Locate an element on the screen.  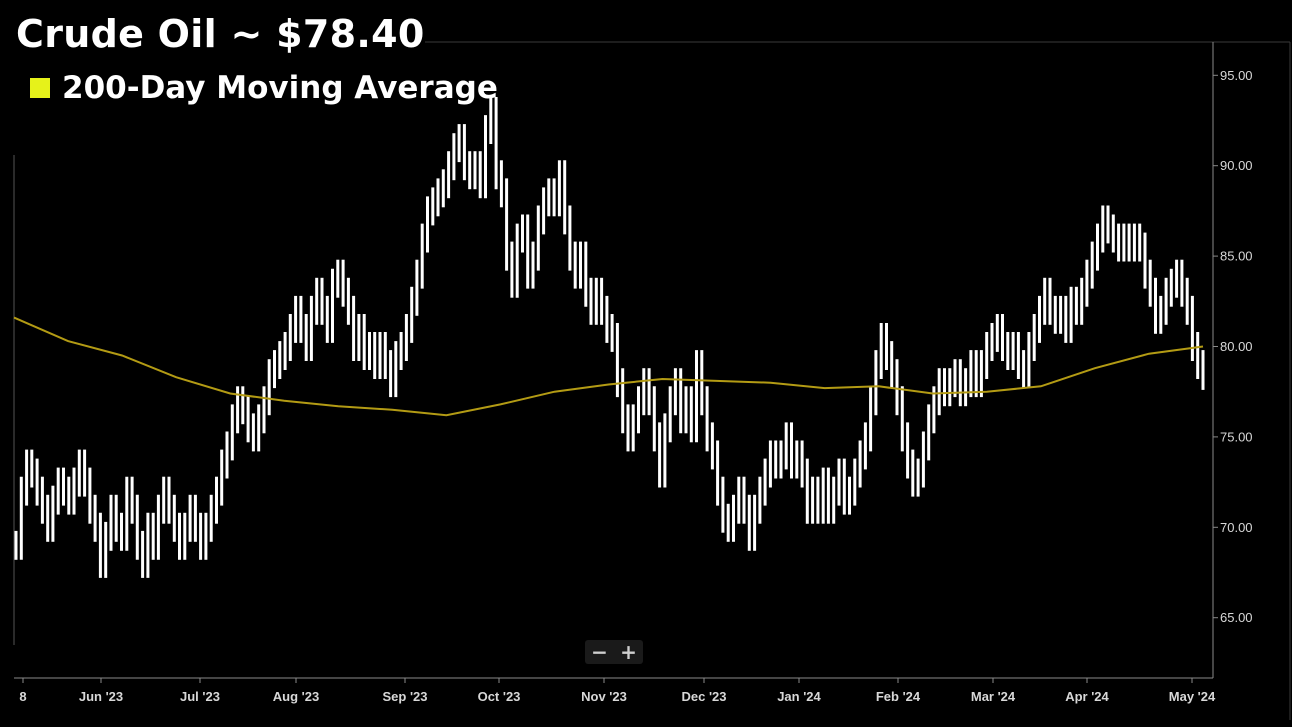
x-tick-label: May '24 is located at coordinates (1192, 696).